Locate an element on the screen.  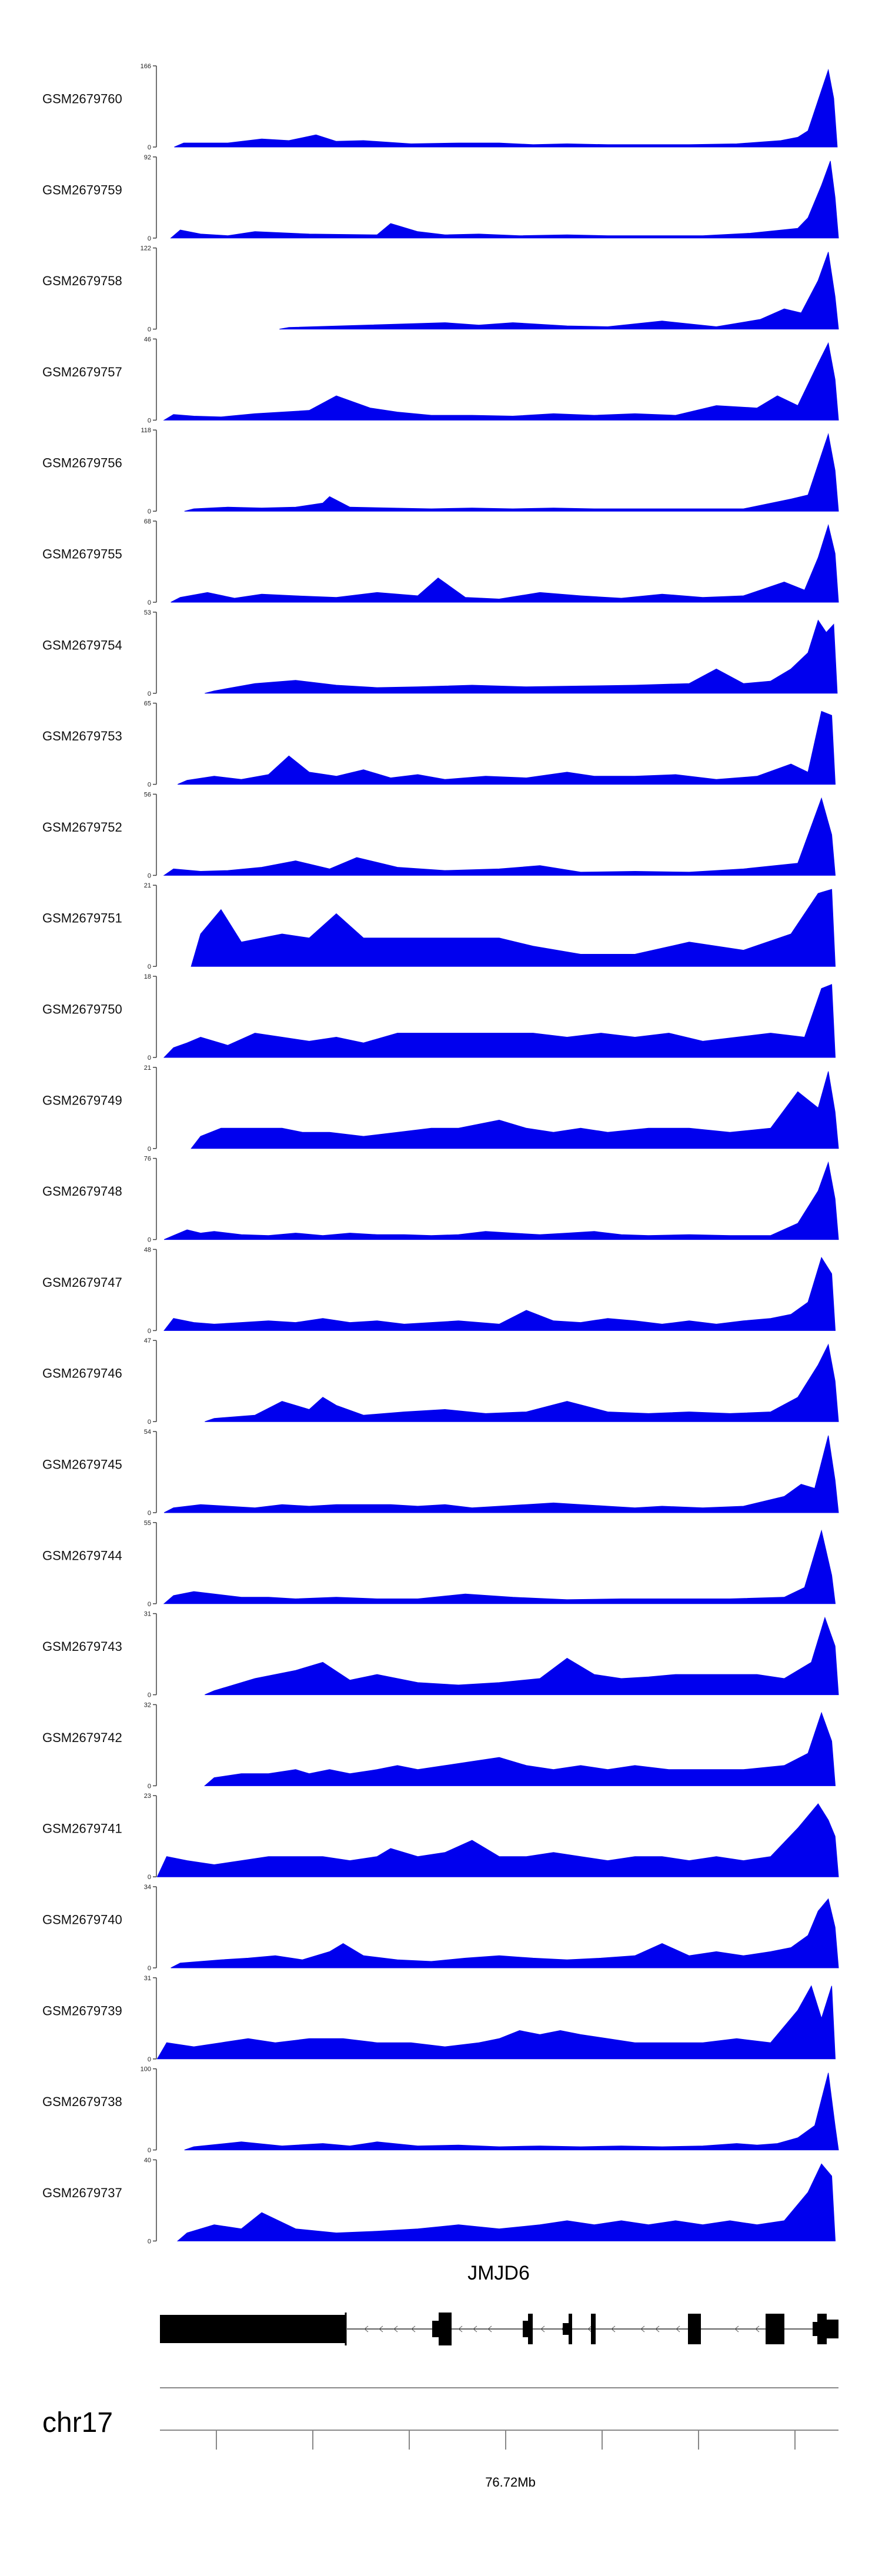
y-max-tick-label: 40 is located at coordinates (147, 2160).